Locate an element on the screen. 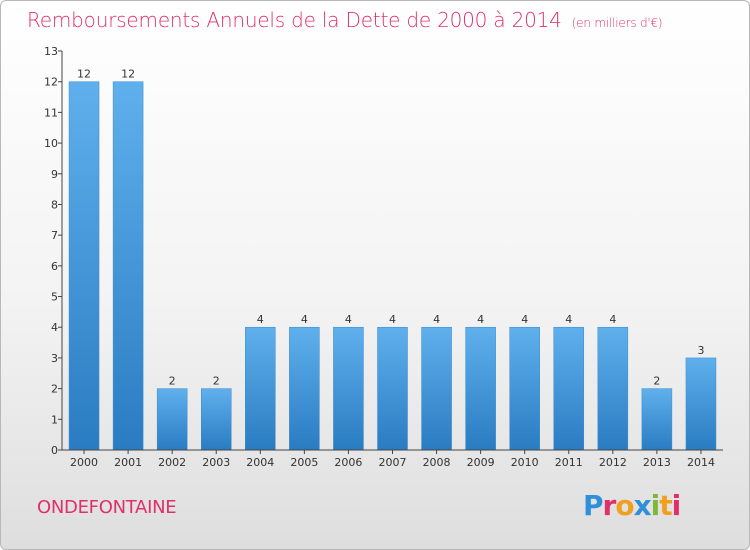  y-tick-label: 12 is located at coordinates (51, 82).